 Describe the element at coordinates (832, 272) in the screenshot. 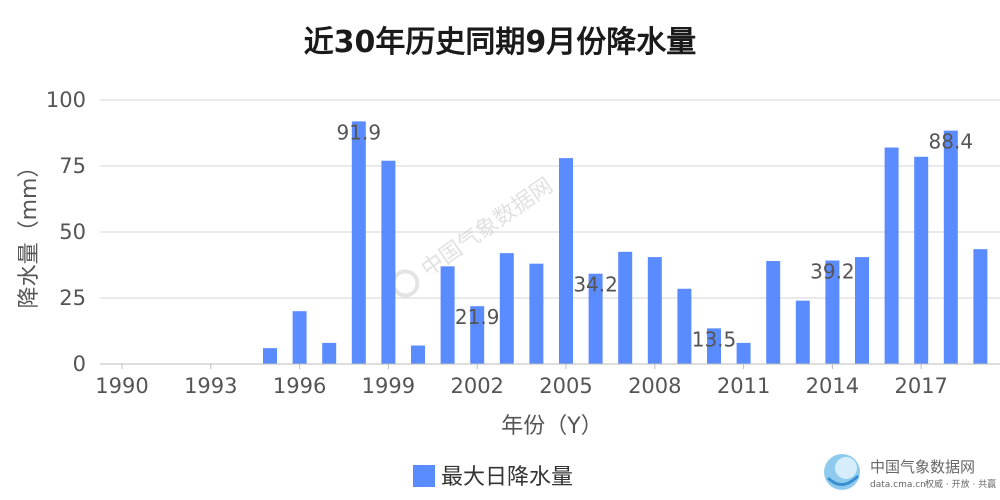

I see `data-label: 39.2` at that location.